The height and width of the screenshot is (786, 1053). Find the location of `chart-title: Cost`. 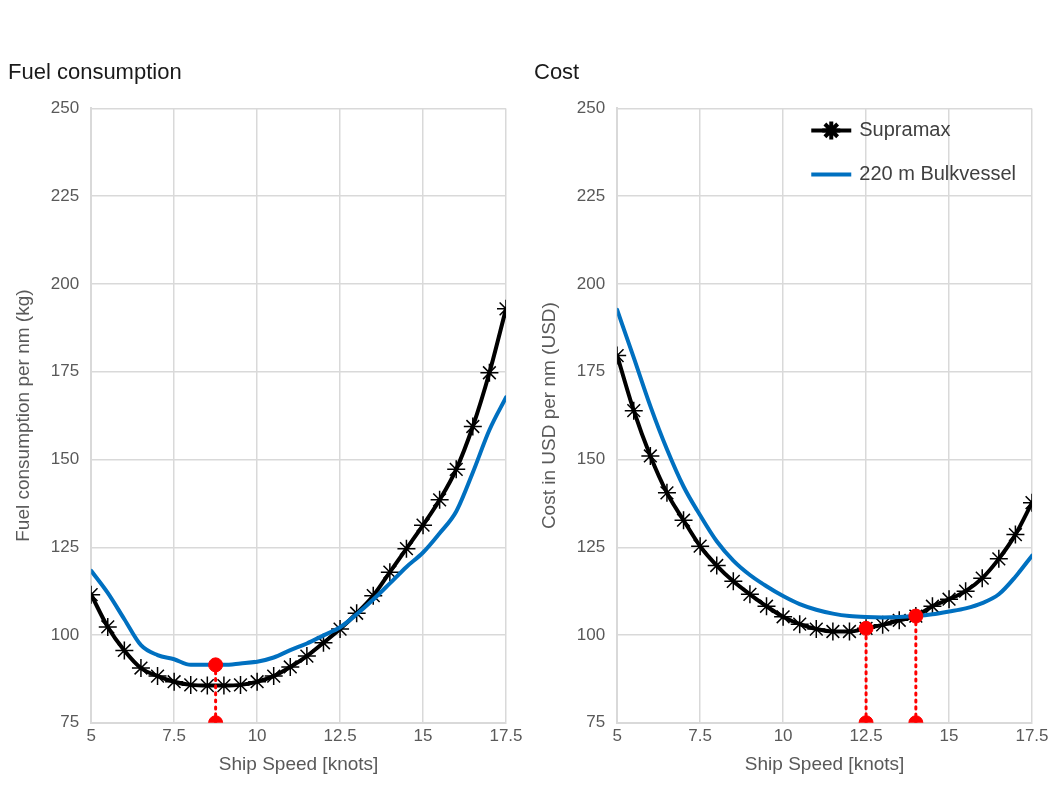

chart-title: Cost is located at coordinates (557, 72).